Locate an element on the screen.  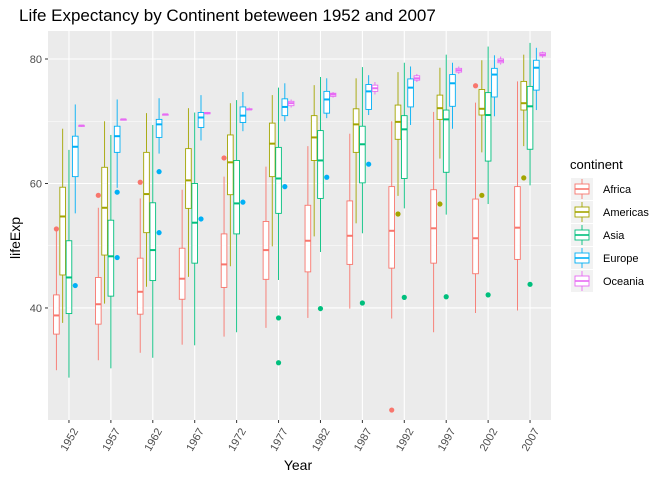
box-oceania-2007 is located at coordinates (542, 54).